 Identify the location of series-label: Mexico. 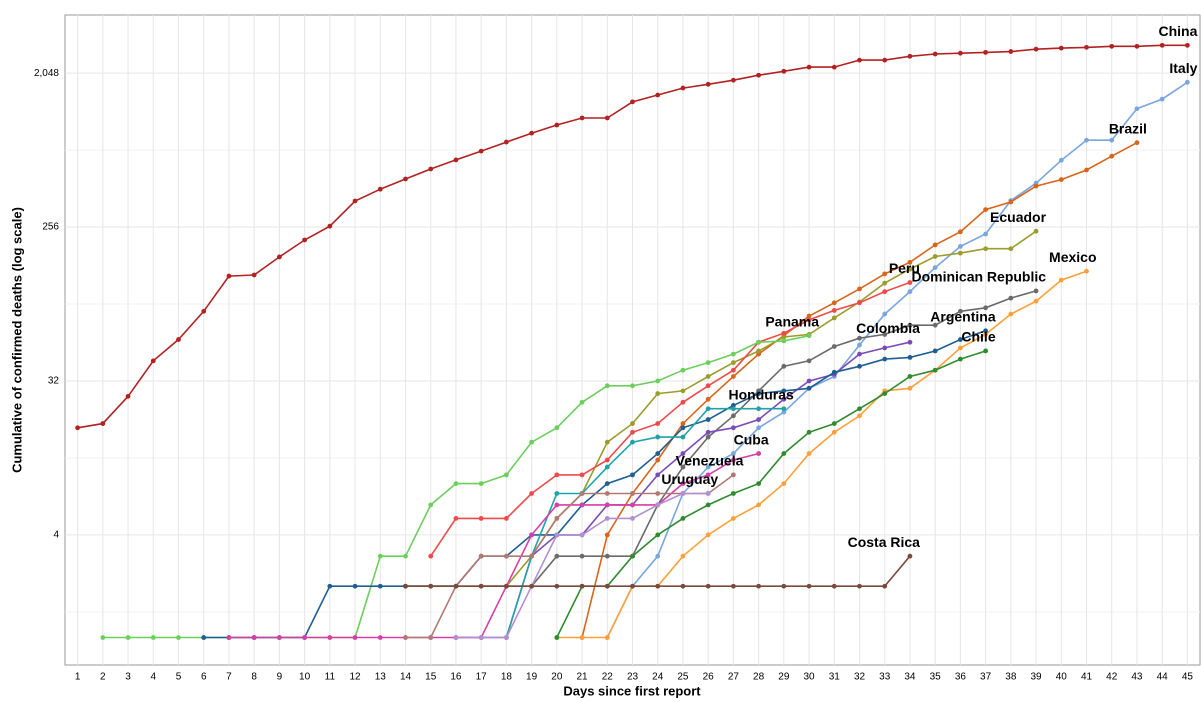
(1072, 257).